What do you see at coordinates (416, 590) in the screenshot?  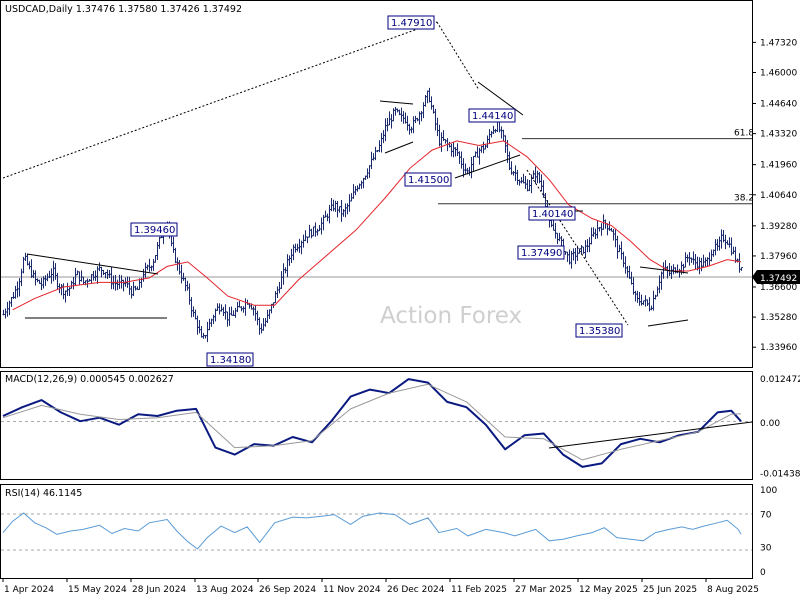 I see `x-tick-label: 26 Dec 2024` at bounding box center [416, 590].